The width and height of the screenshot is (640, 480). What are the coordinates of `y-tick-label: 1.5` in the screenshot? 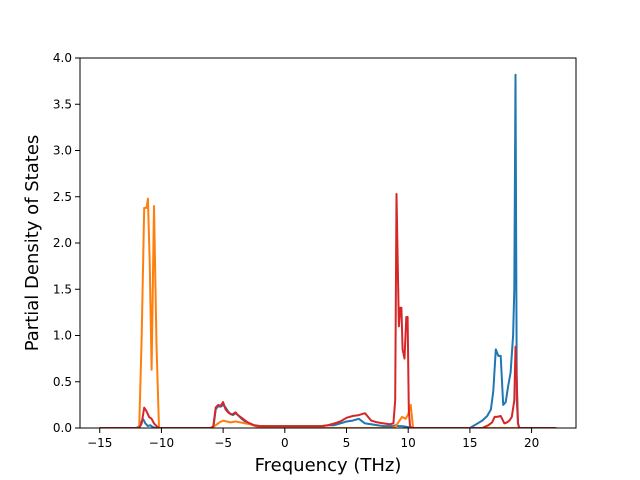 It's located at (62, 289).